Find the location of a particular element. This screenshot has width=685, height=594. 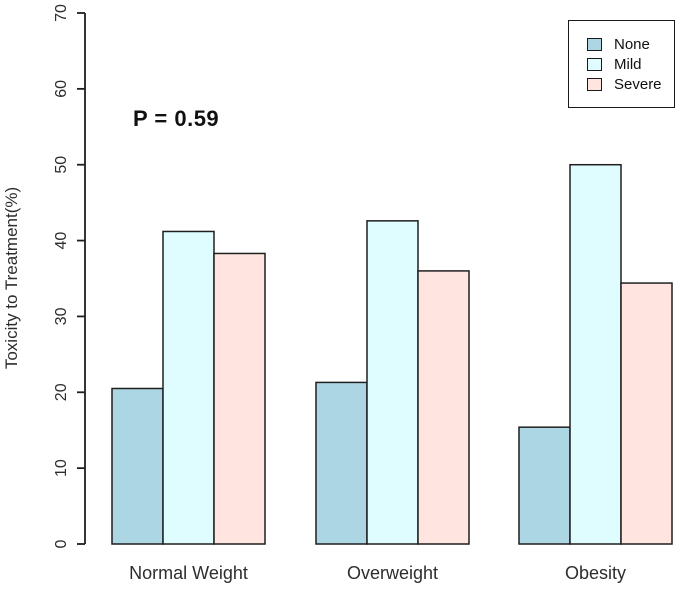

legend-label-mild: Mild is located at coordinates (628, 64).